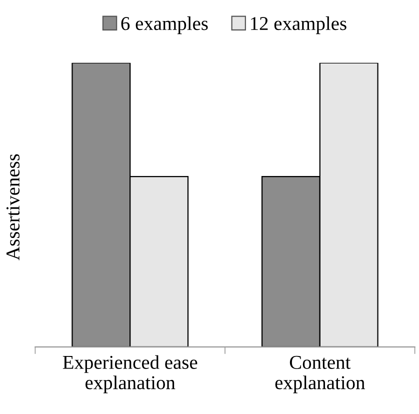  What do you see at coordinates (130, 374) in the screenshot?
I see `x-tick-label: Experienced ease explanation` at bounding box center [130, 374].